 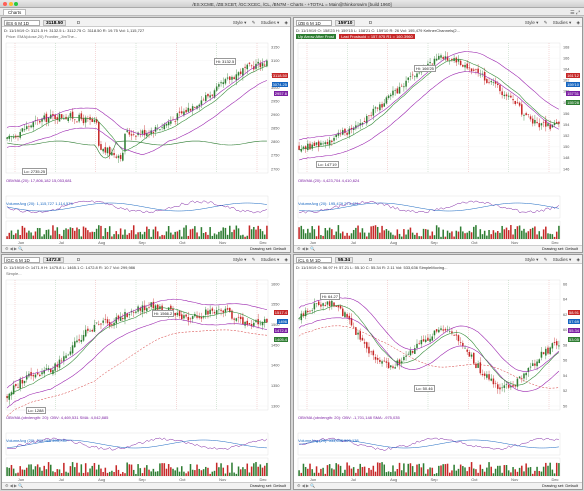 What do you see at coordinates (16, 3) in the screenshot?
I see `zoom-icon` at bounding box center [16, 3].